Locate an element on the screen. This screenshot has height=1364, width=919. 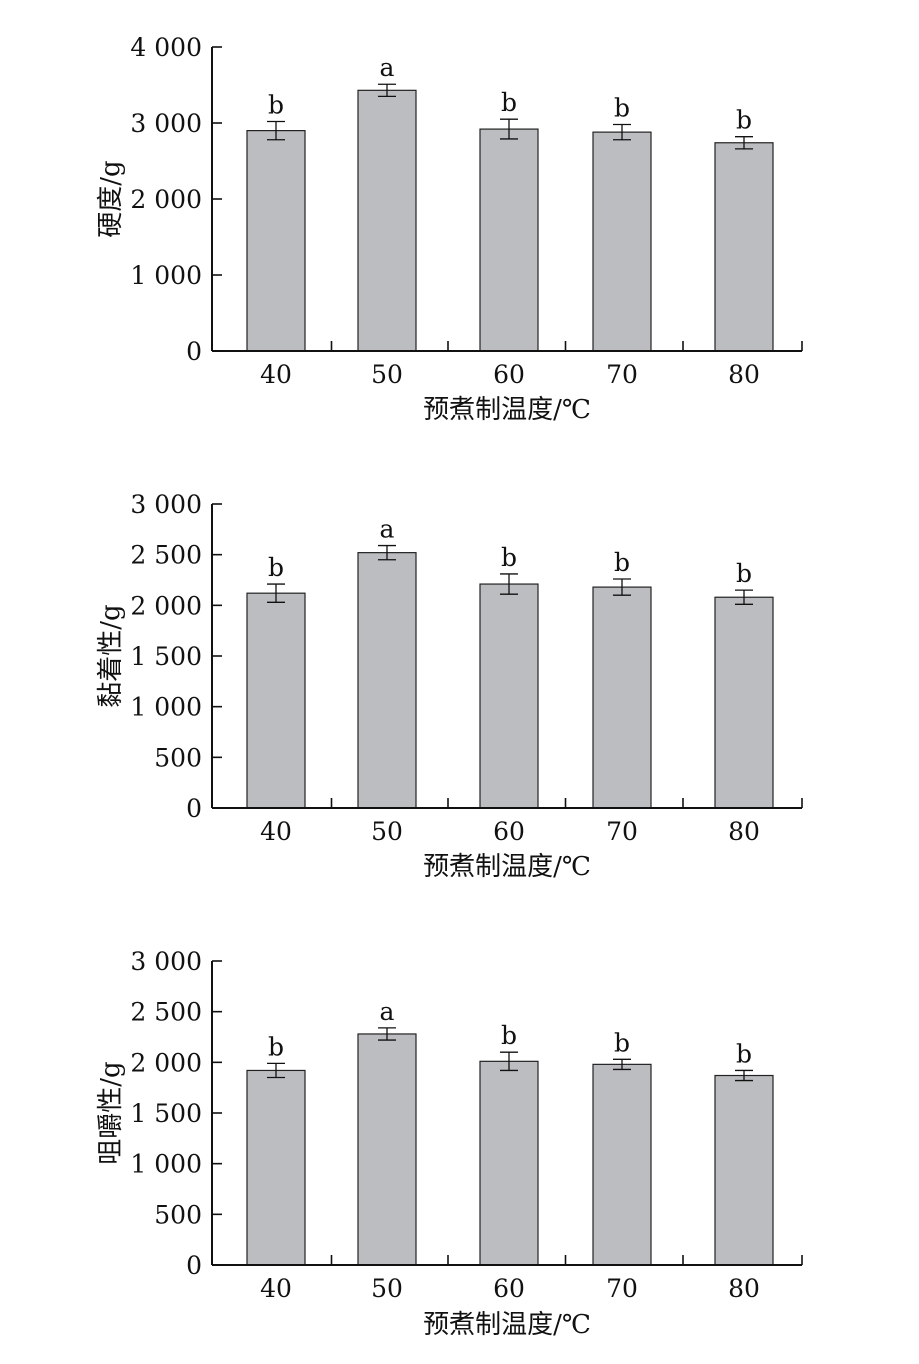
y-axis-title: 硬度/g is located at coordinates (111, 198).